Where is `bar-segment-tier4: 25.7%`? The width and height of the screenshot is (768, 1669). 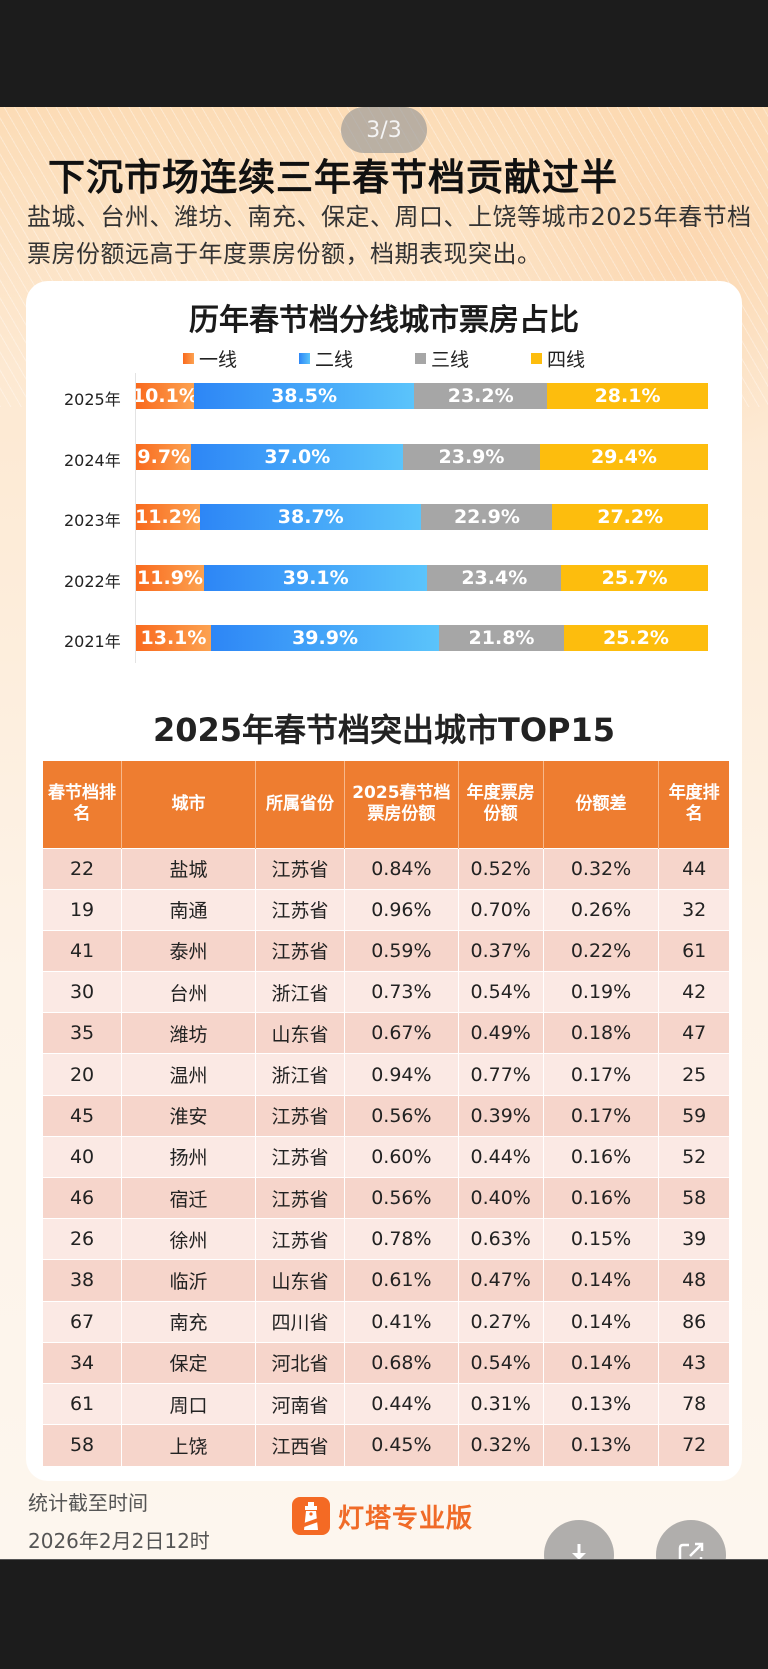 bar-segment-tier4: 25.7% is located at coordinates (634, 577).